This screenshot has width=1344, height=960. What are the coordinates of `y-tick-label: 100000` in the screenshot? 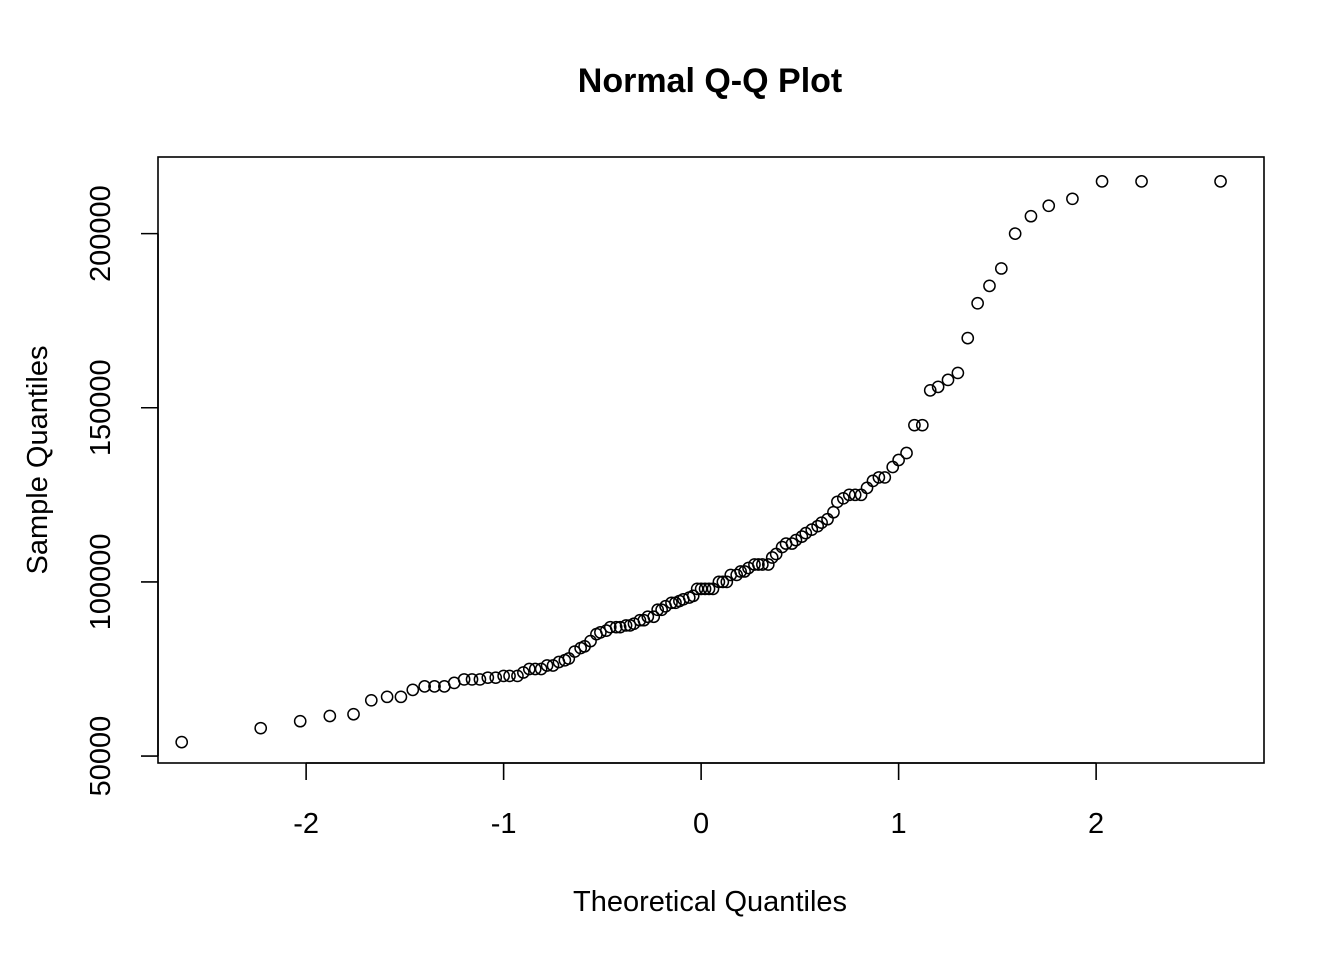 It's located at (101, 582).